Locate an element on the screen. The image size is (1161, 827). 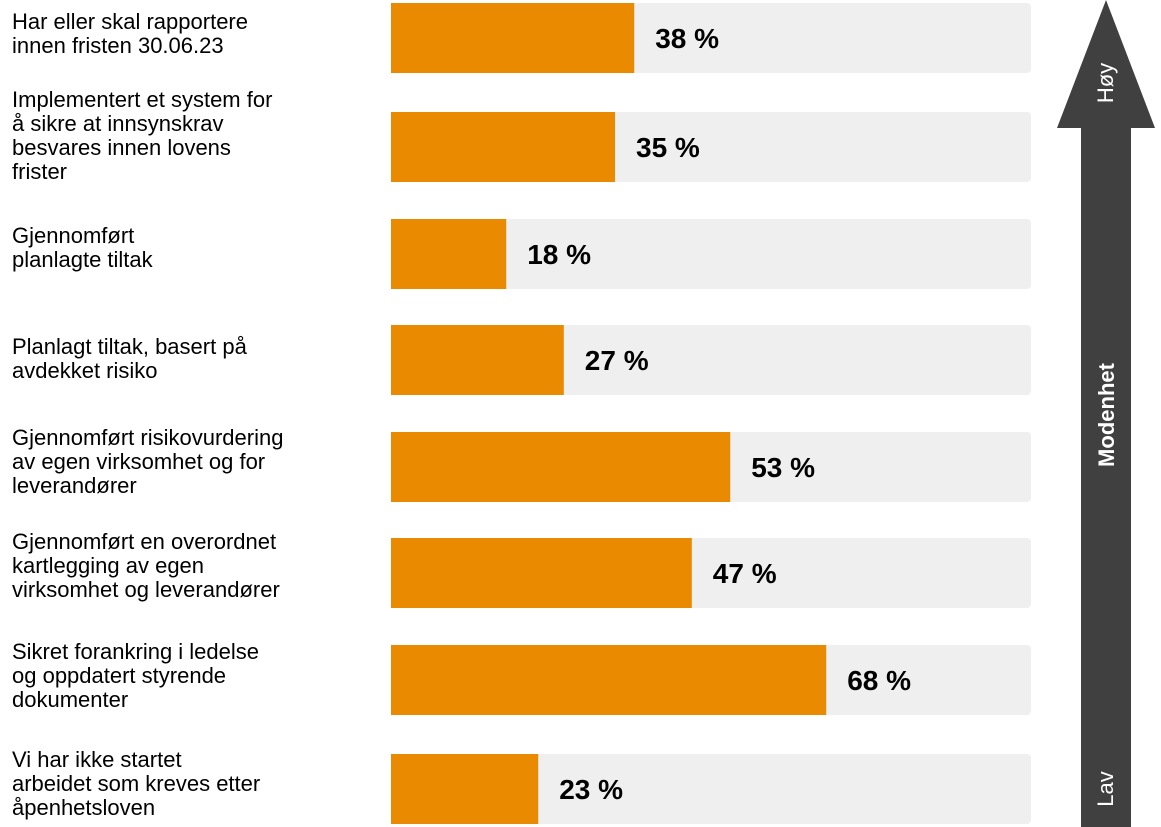
arrow-high-label: Høy is located at coordinates (1105, 83).